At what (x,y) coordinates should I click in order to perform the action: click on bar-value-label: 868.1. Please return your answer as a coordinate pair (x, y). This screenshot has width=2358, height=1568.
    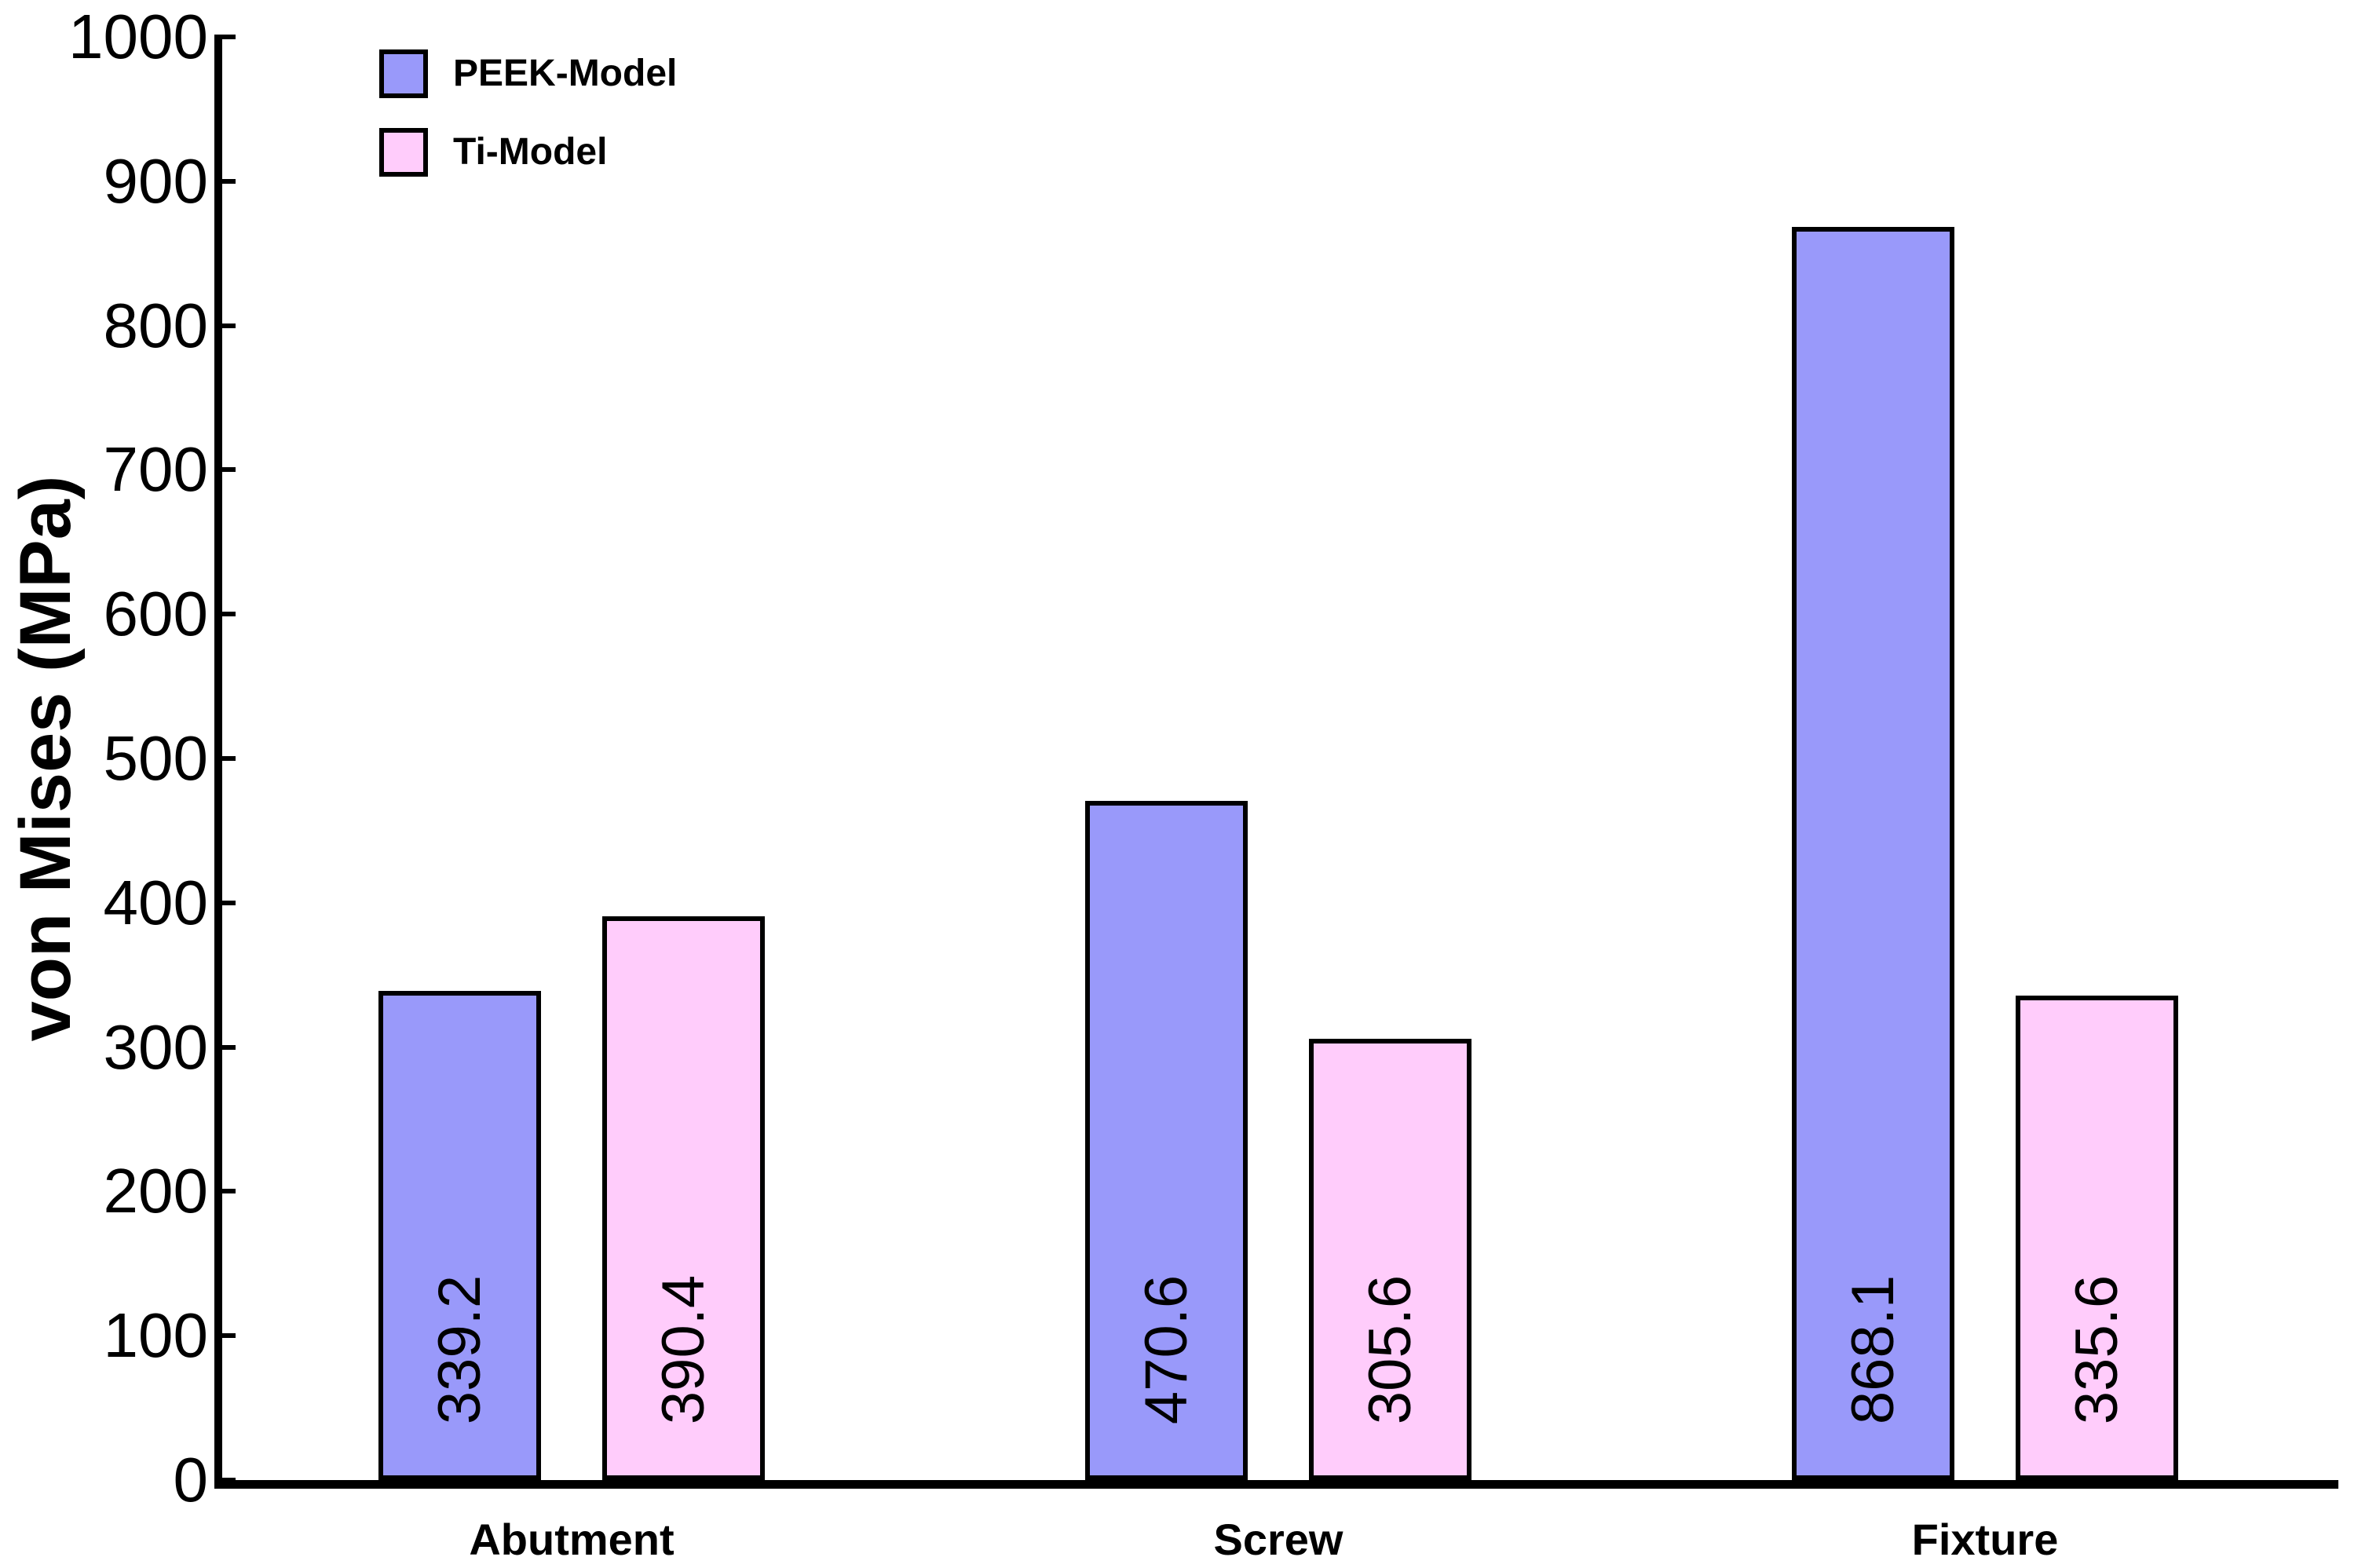
    Looking at the image, I should click on (1873, 1349).